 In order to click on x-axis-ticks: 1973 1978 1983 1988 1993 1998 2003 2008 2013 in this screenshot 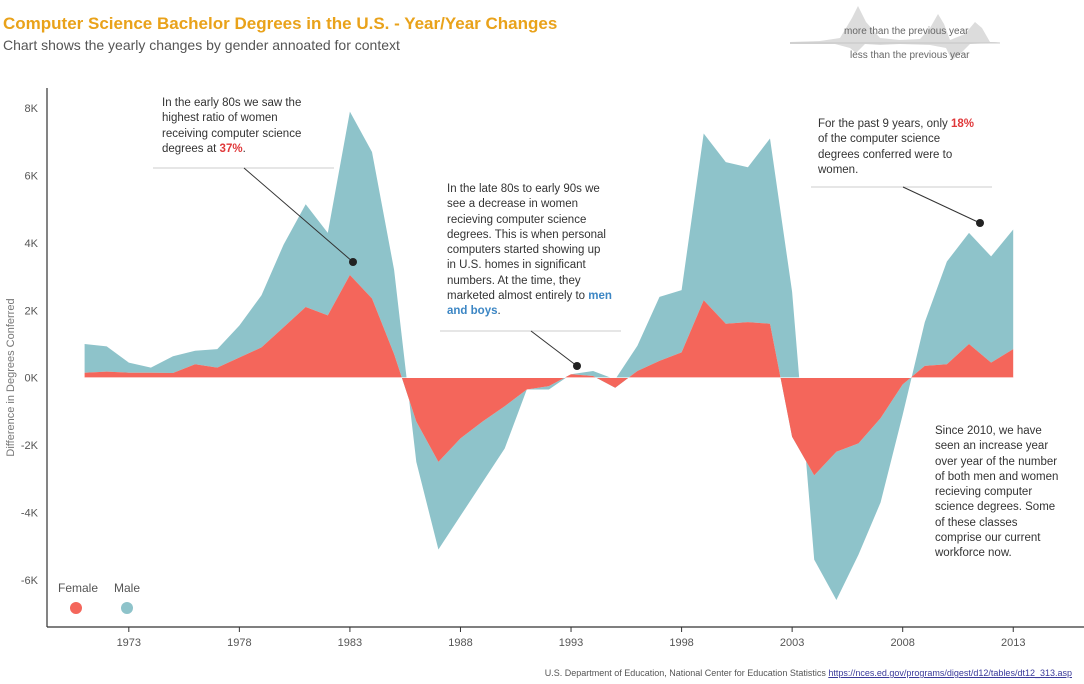, I will do `click(571, 638)`.